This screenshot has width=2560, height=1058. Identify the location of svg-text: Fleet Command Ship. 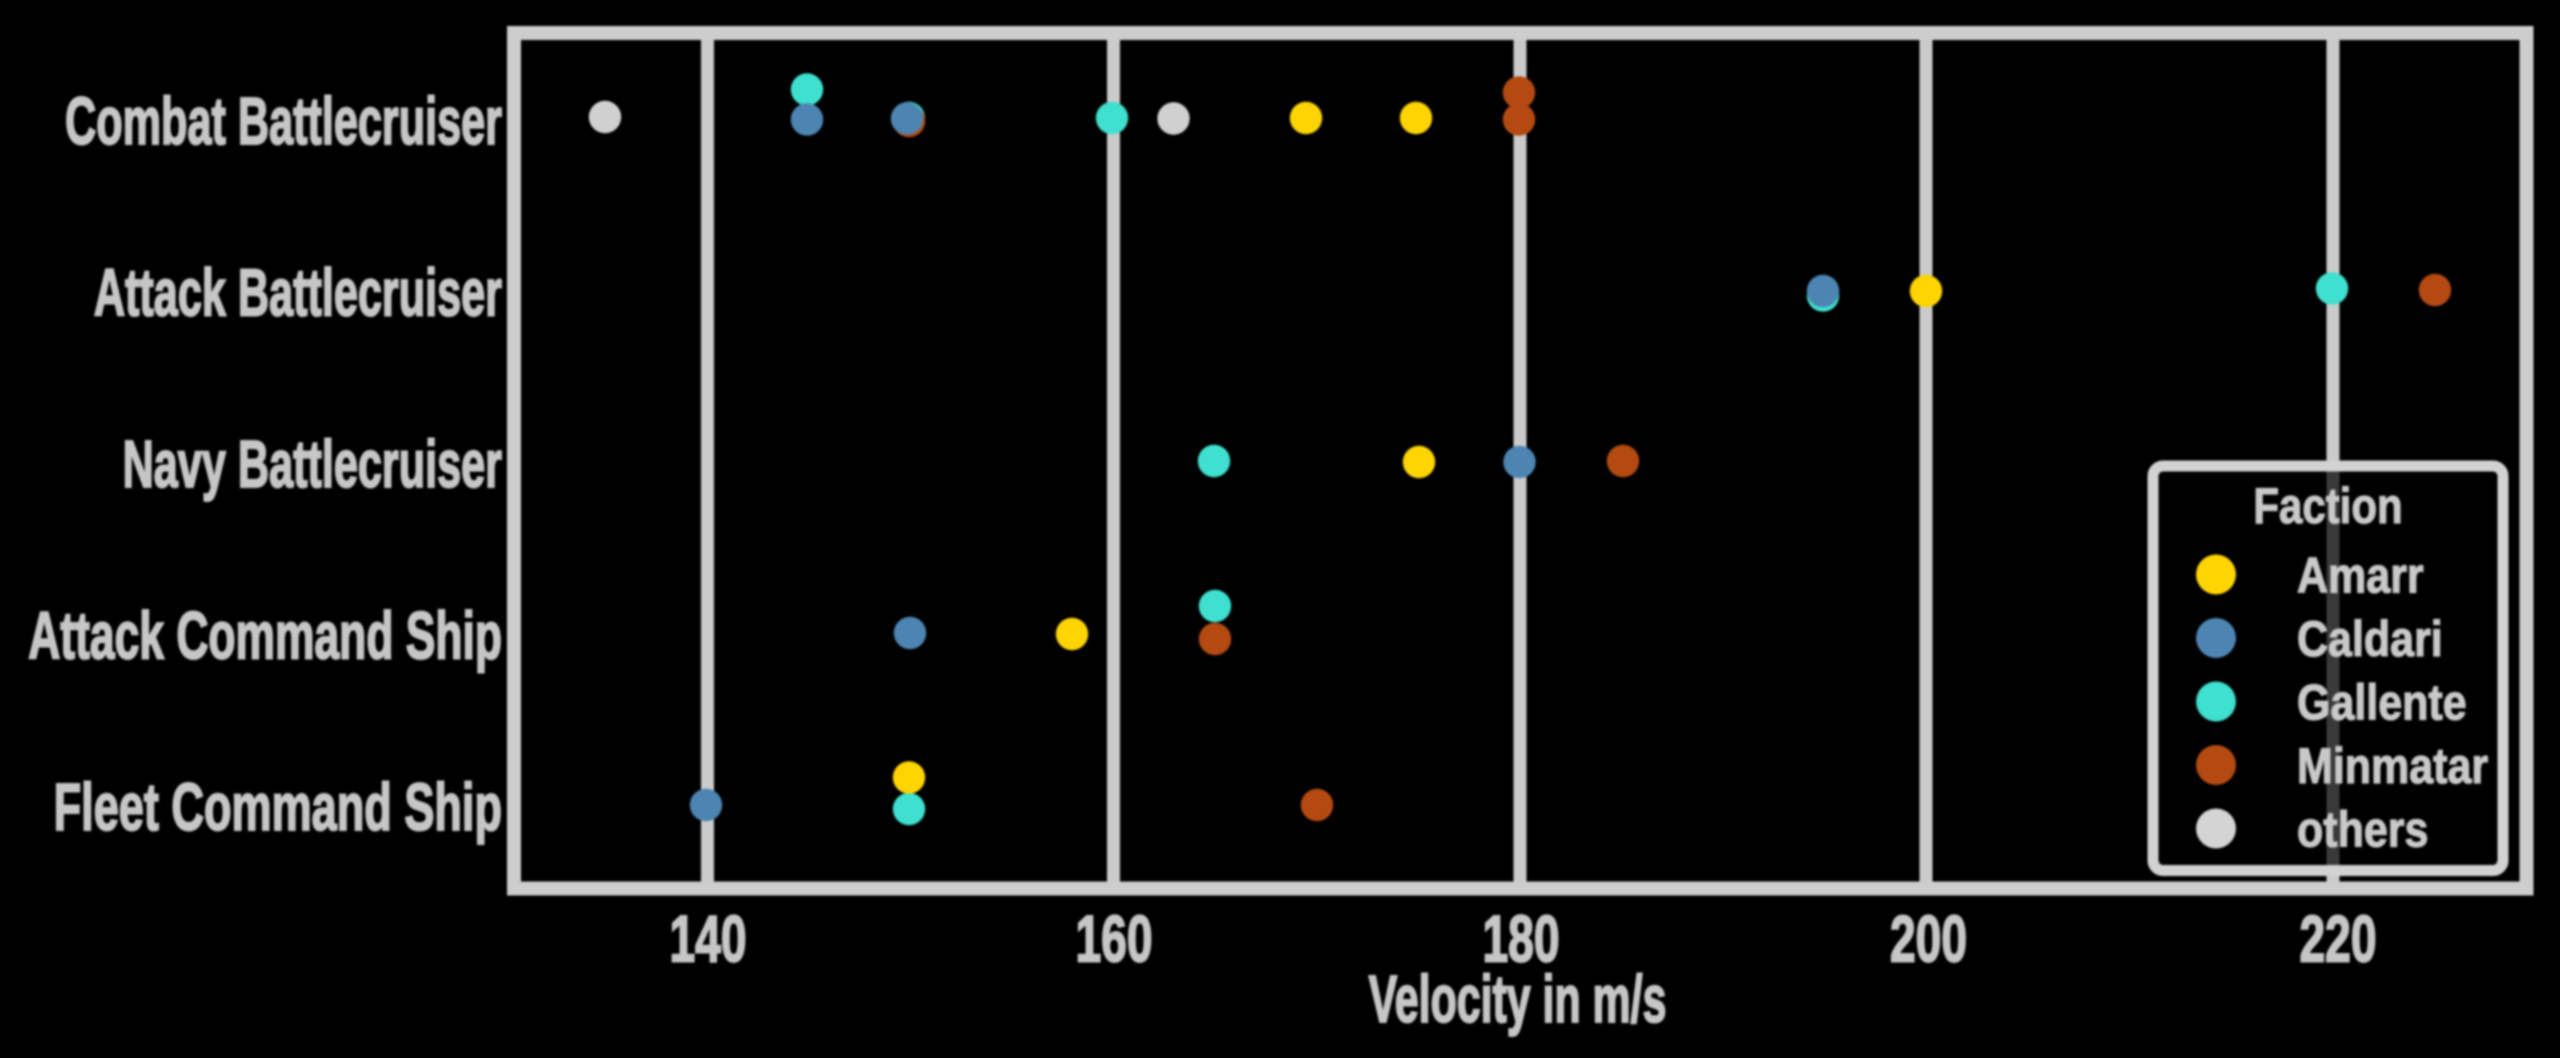
(278, 807).